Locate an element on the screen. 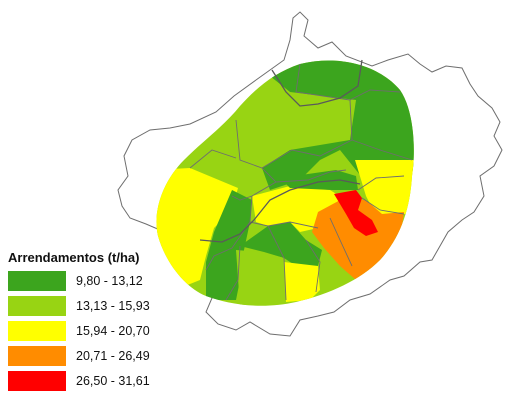 This screenshot has height=400, width=510. legend-item: 13,13 - 15,93 is located at coordinates (123, 308).